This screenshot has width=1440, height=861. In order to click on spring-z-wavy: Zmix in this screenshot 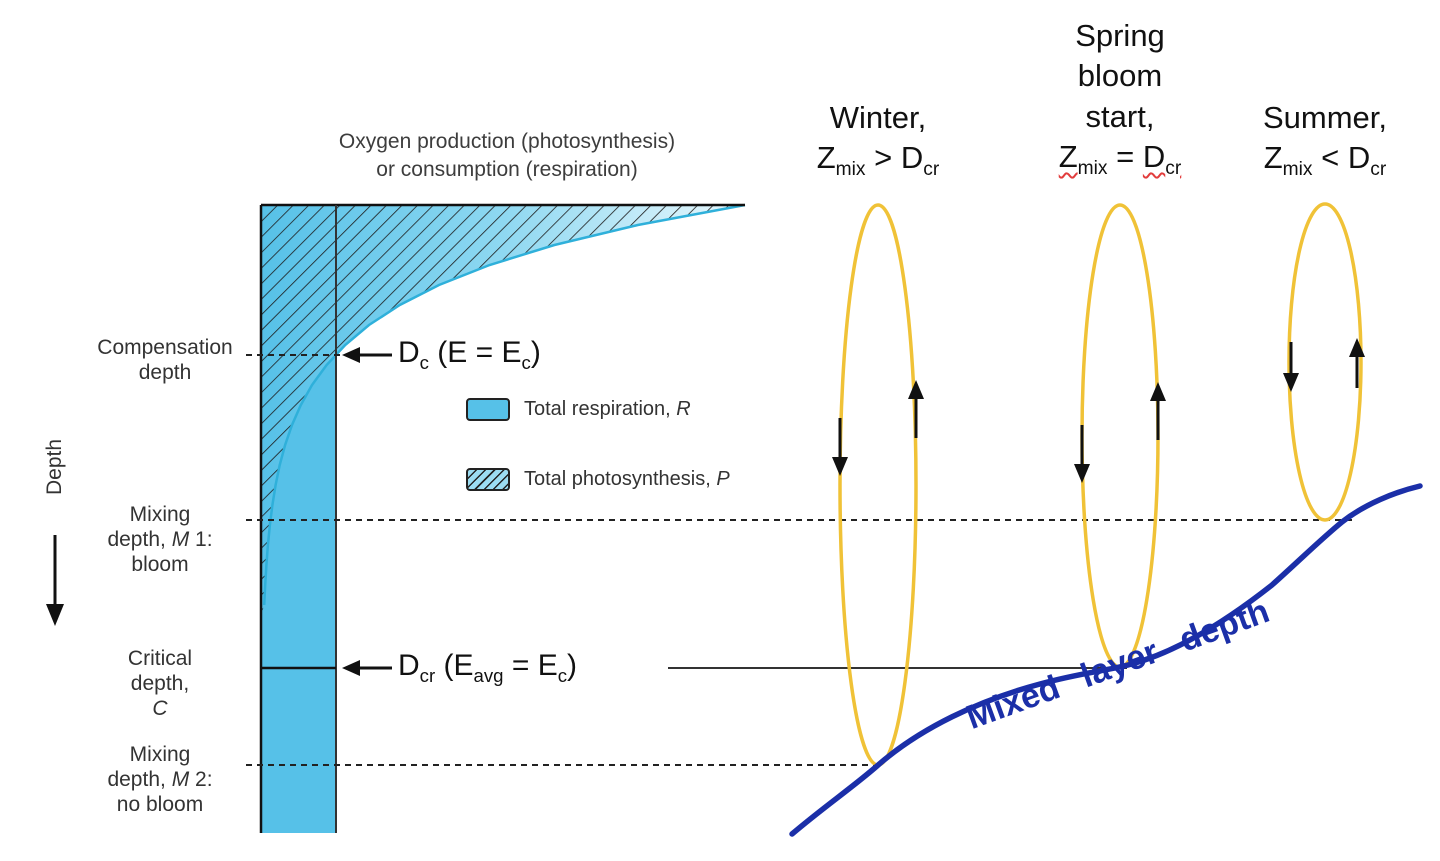, I will do `click(1083, 158)`.